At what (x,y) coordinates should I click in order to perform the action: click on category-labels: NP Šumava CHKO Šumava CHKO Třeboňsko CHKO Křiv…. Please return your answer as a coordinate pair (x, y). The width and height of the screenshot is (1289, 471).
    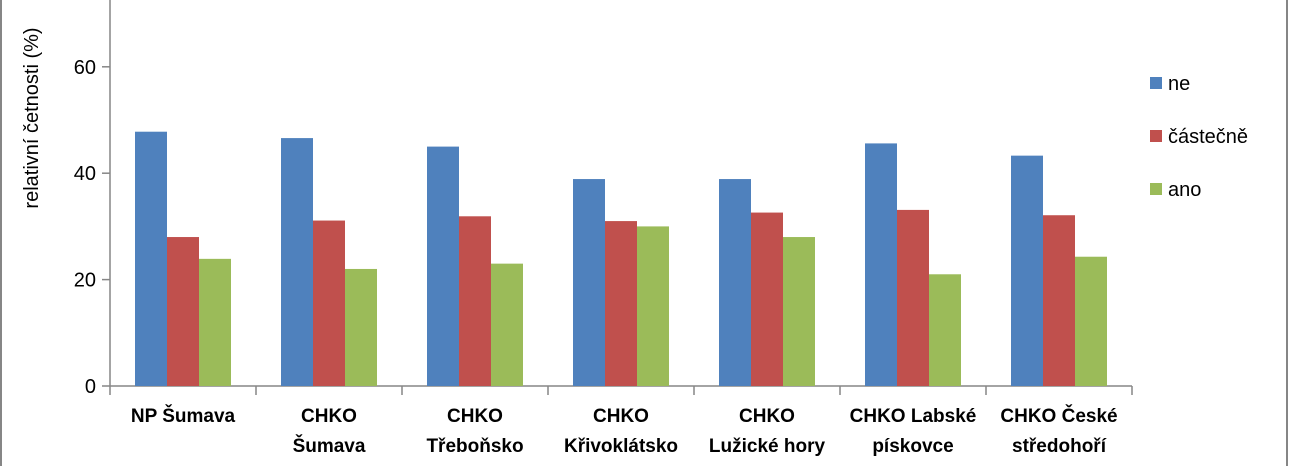
    Looking at the image, I should click on (624, 431).